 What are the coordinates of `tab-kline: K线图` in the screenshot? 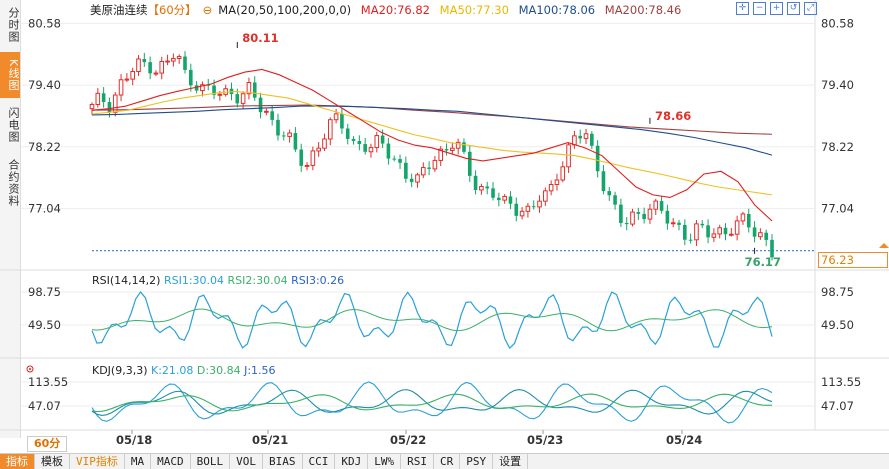 It's located at (10, 75).